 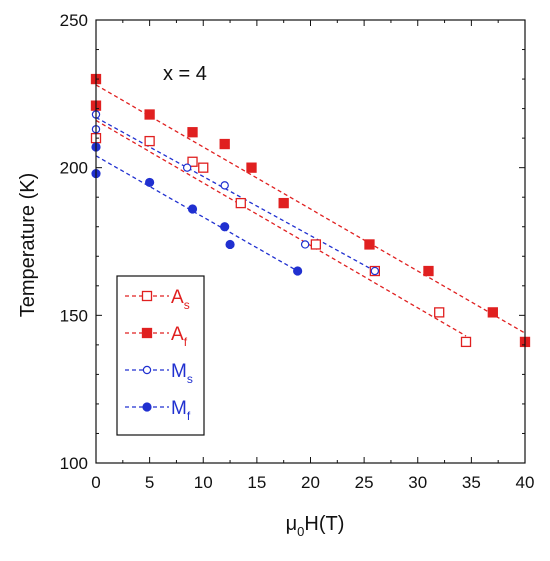 I want to click on x-tick-label: 10, so click(x=203, y=482).